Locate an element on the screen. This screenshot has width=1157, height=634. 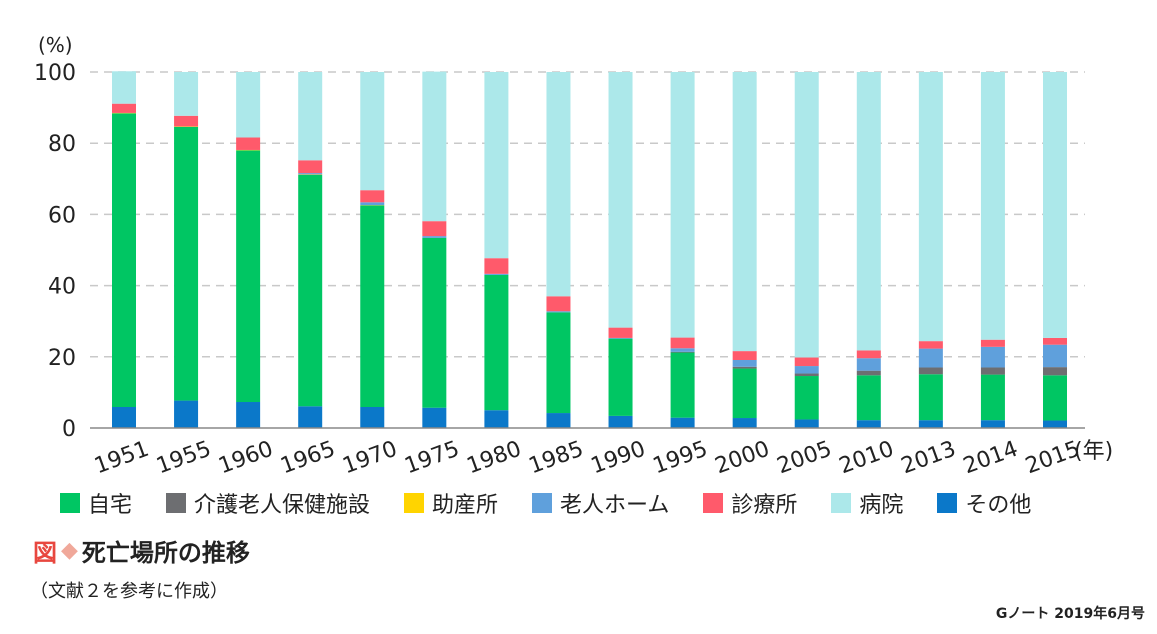
bar-stack-2010 is located at coordinates (868, 250).